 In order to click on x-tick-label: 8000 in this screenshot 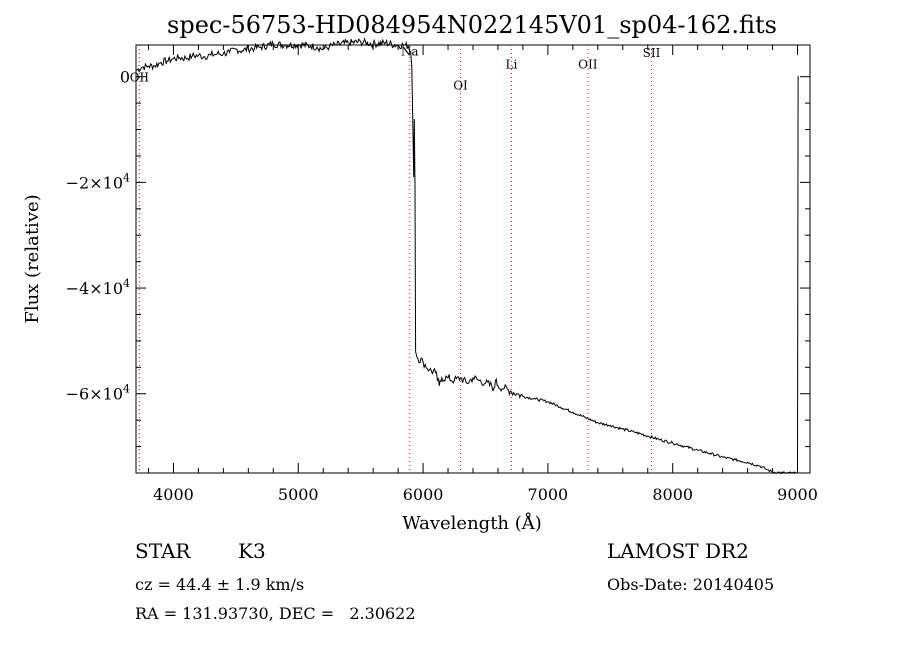, I will do `click(672, 494)`.